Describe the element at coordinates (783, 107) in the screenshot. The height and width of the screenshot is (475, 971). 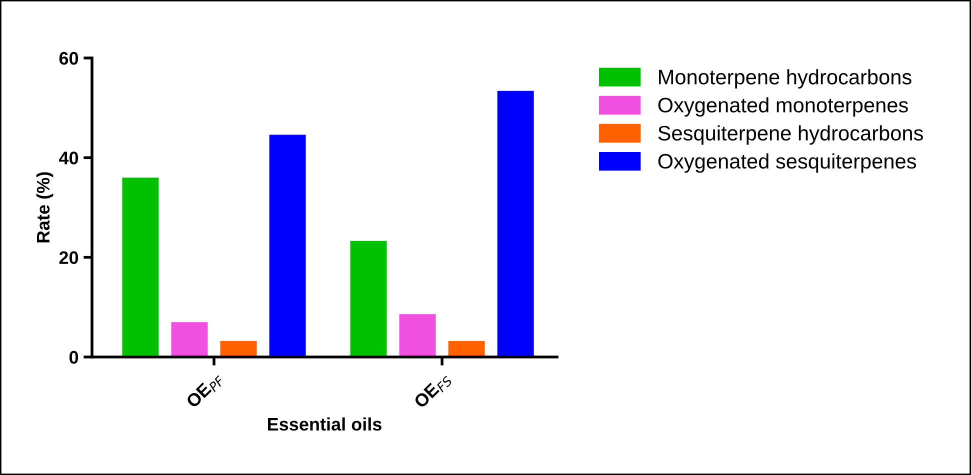
I see `legend-label: Oxygenated monoterpenes` at that location.